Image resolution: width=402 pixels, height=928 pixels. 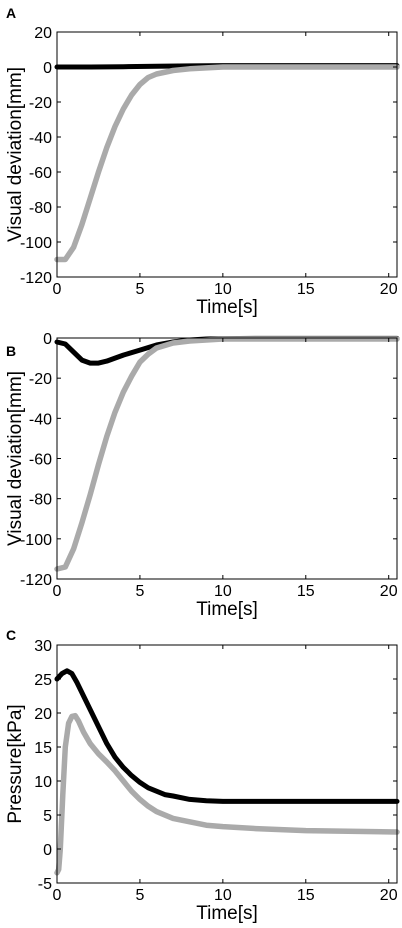 What do you see at coordinates (11, 351) in the screenshot?
I see `panel-b-letter: B` at bounding box center [11, 351].